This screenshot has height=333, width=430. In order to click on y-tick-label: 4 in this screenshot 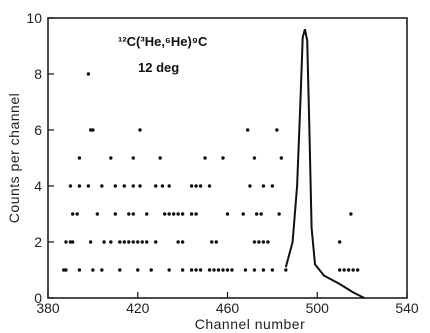, I will do `click(38, 186)`.